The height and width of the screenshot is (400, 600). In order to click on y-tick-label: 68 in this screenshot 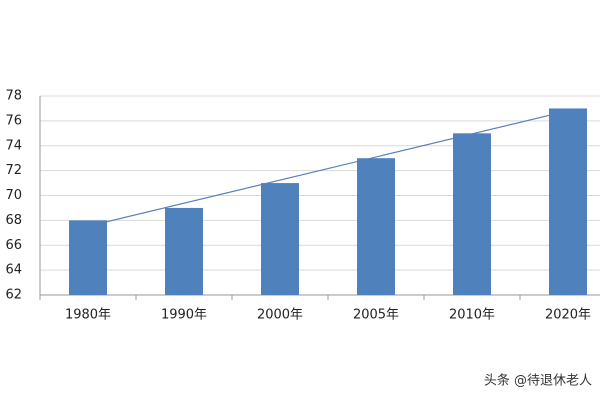, I will do `click(13, 220)`.